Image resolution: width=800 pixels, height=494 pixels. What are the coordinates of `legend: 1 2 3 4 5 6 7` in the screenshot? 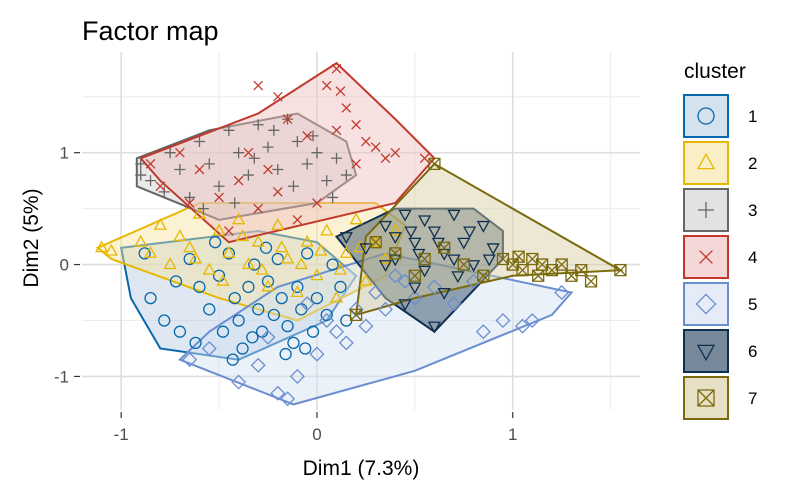 It's located at (720, 257).